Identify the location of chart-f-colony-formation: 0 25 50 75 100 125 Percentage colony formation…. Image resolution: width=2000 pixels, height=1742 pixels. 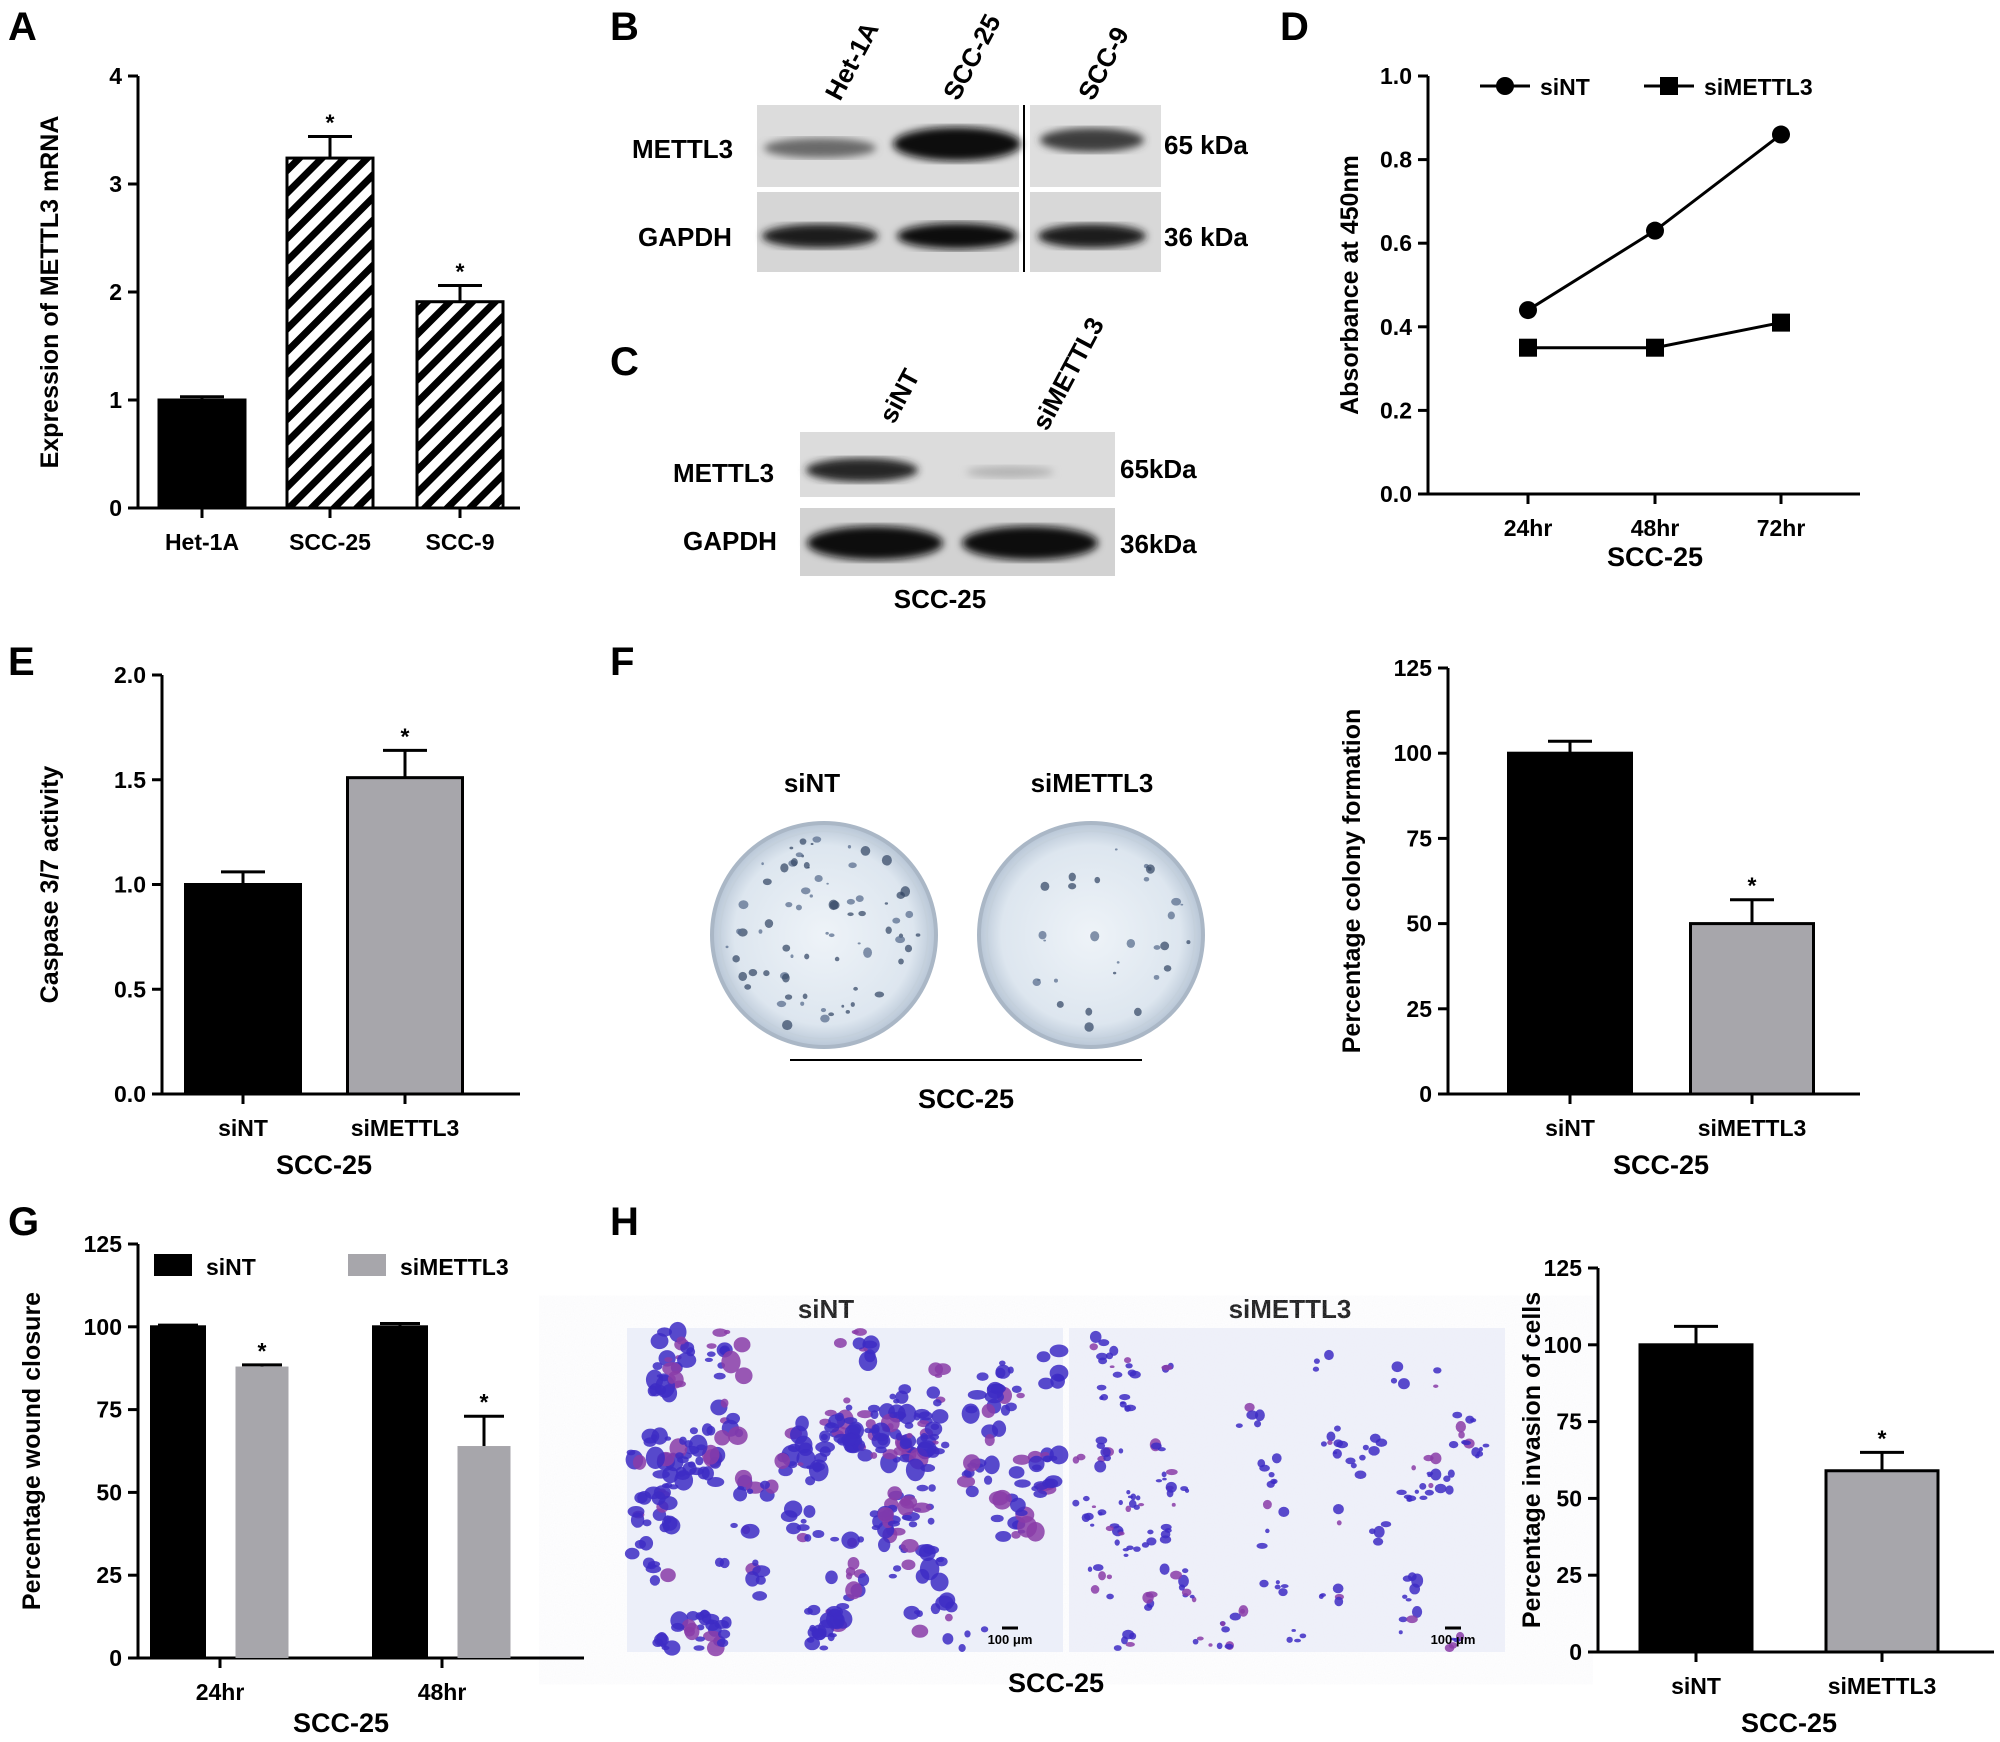
(1599, 917).